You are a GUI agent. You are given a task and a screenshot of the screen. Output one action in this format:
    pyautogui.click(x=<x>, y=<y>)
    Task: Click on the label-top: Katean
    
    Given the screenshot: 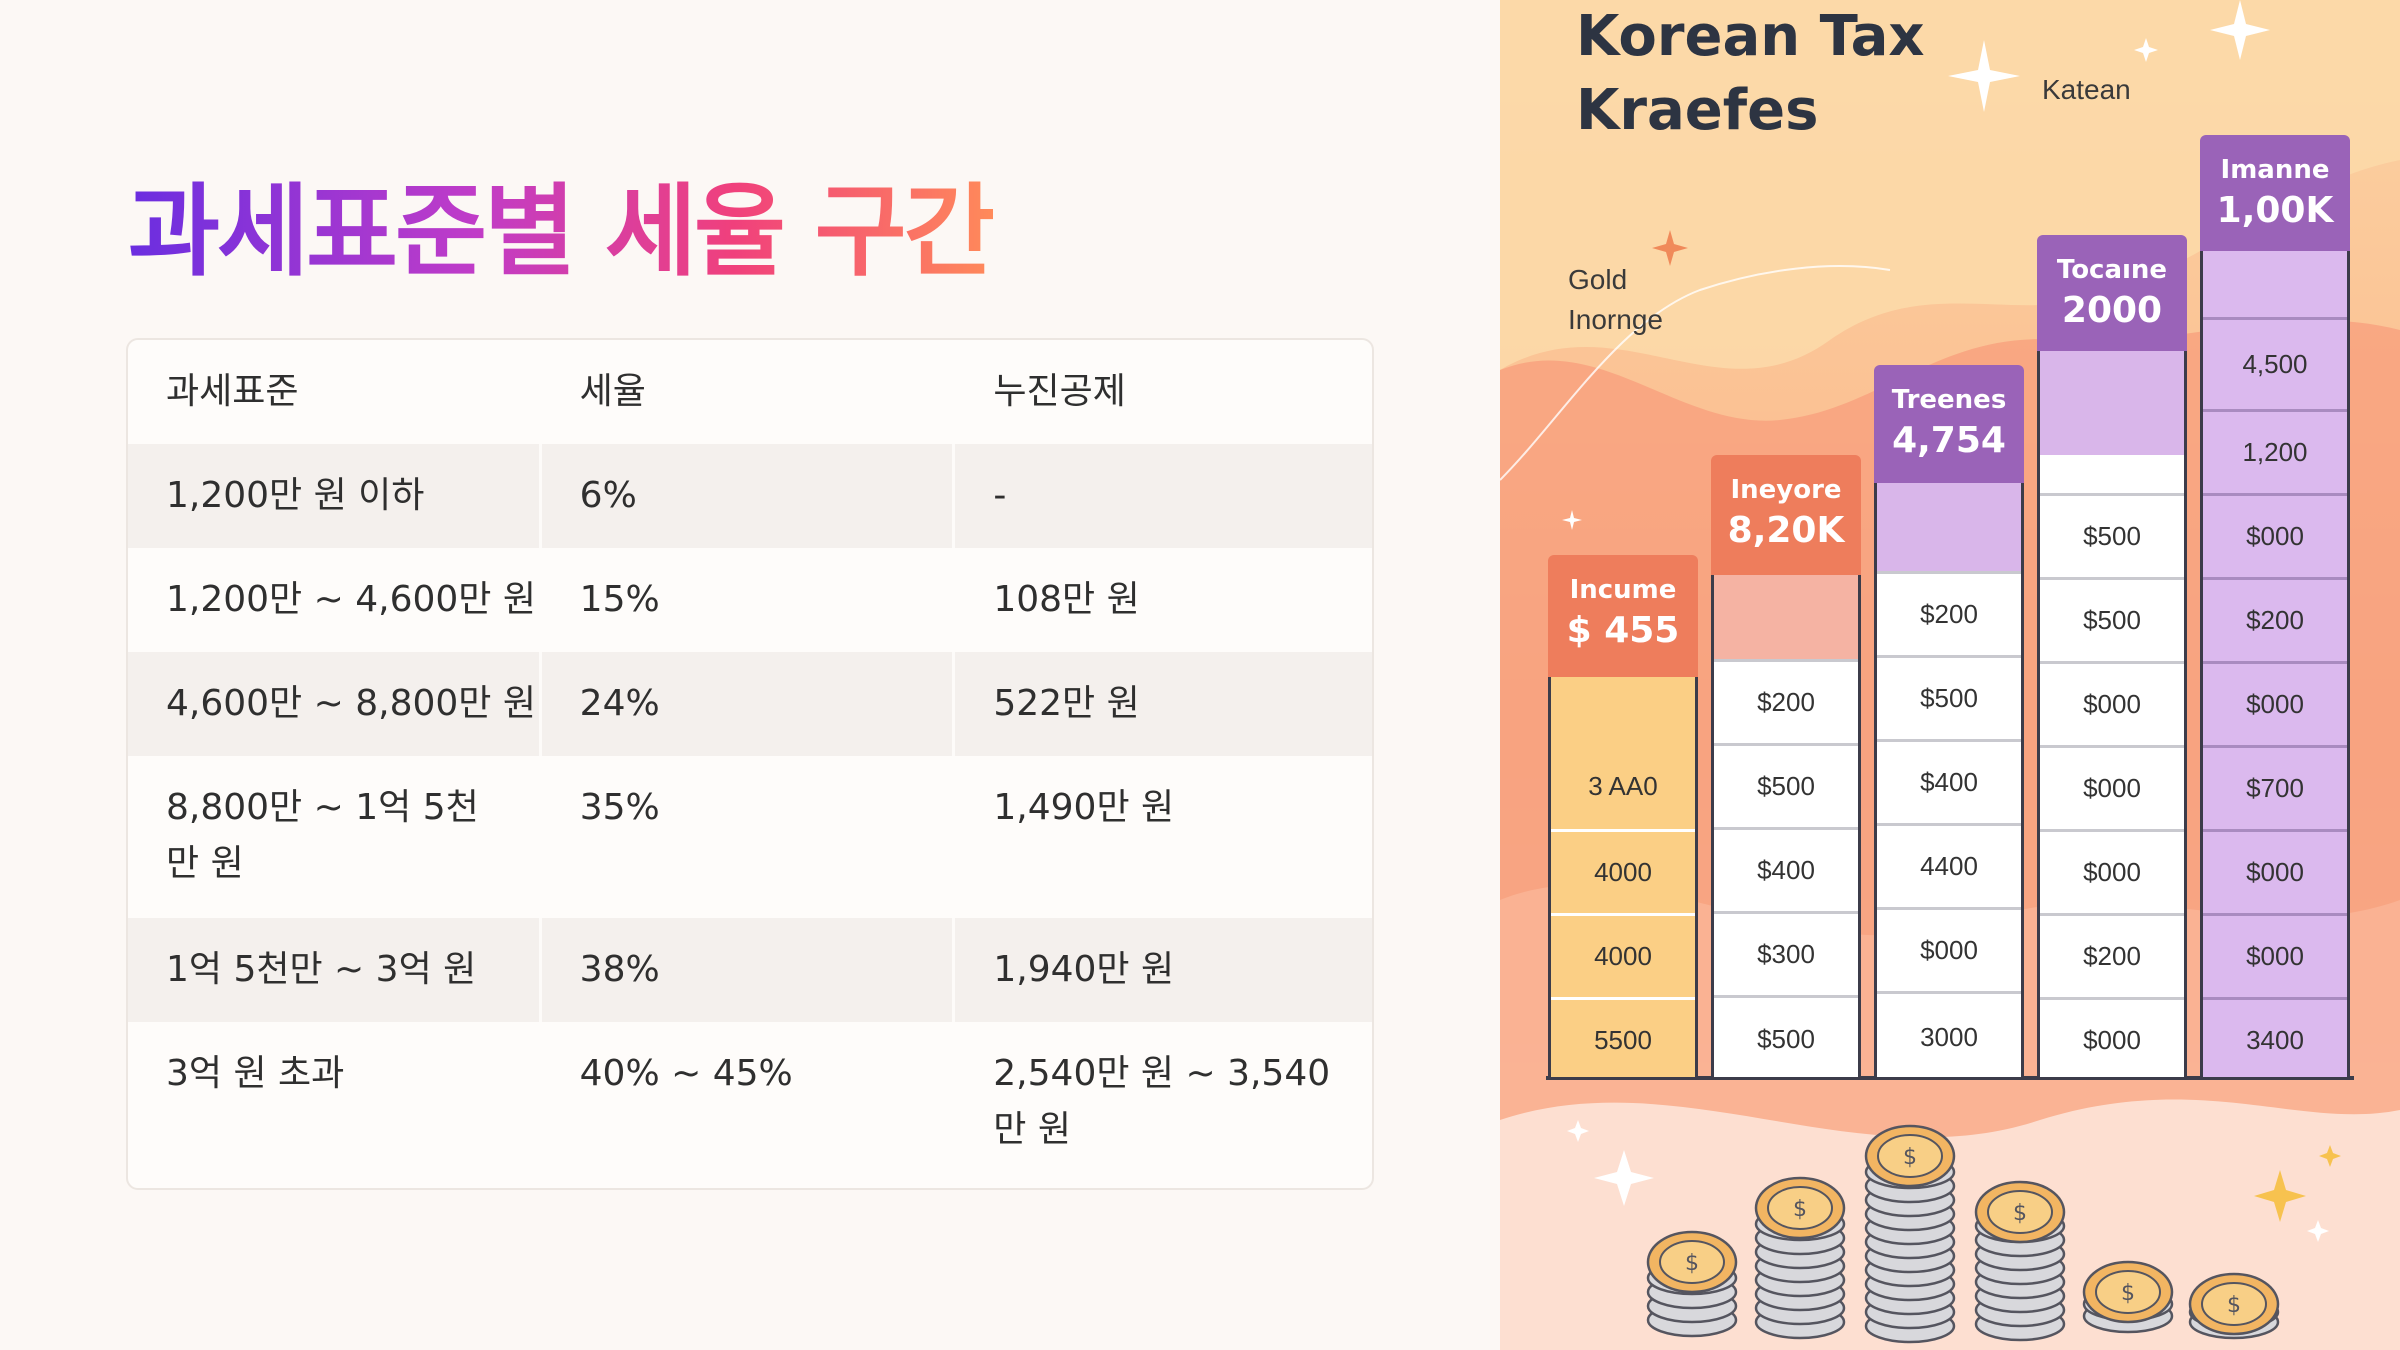 What is the action you would take?
    pyautogui.click(x=2086, y=89)
    